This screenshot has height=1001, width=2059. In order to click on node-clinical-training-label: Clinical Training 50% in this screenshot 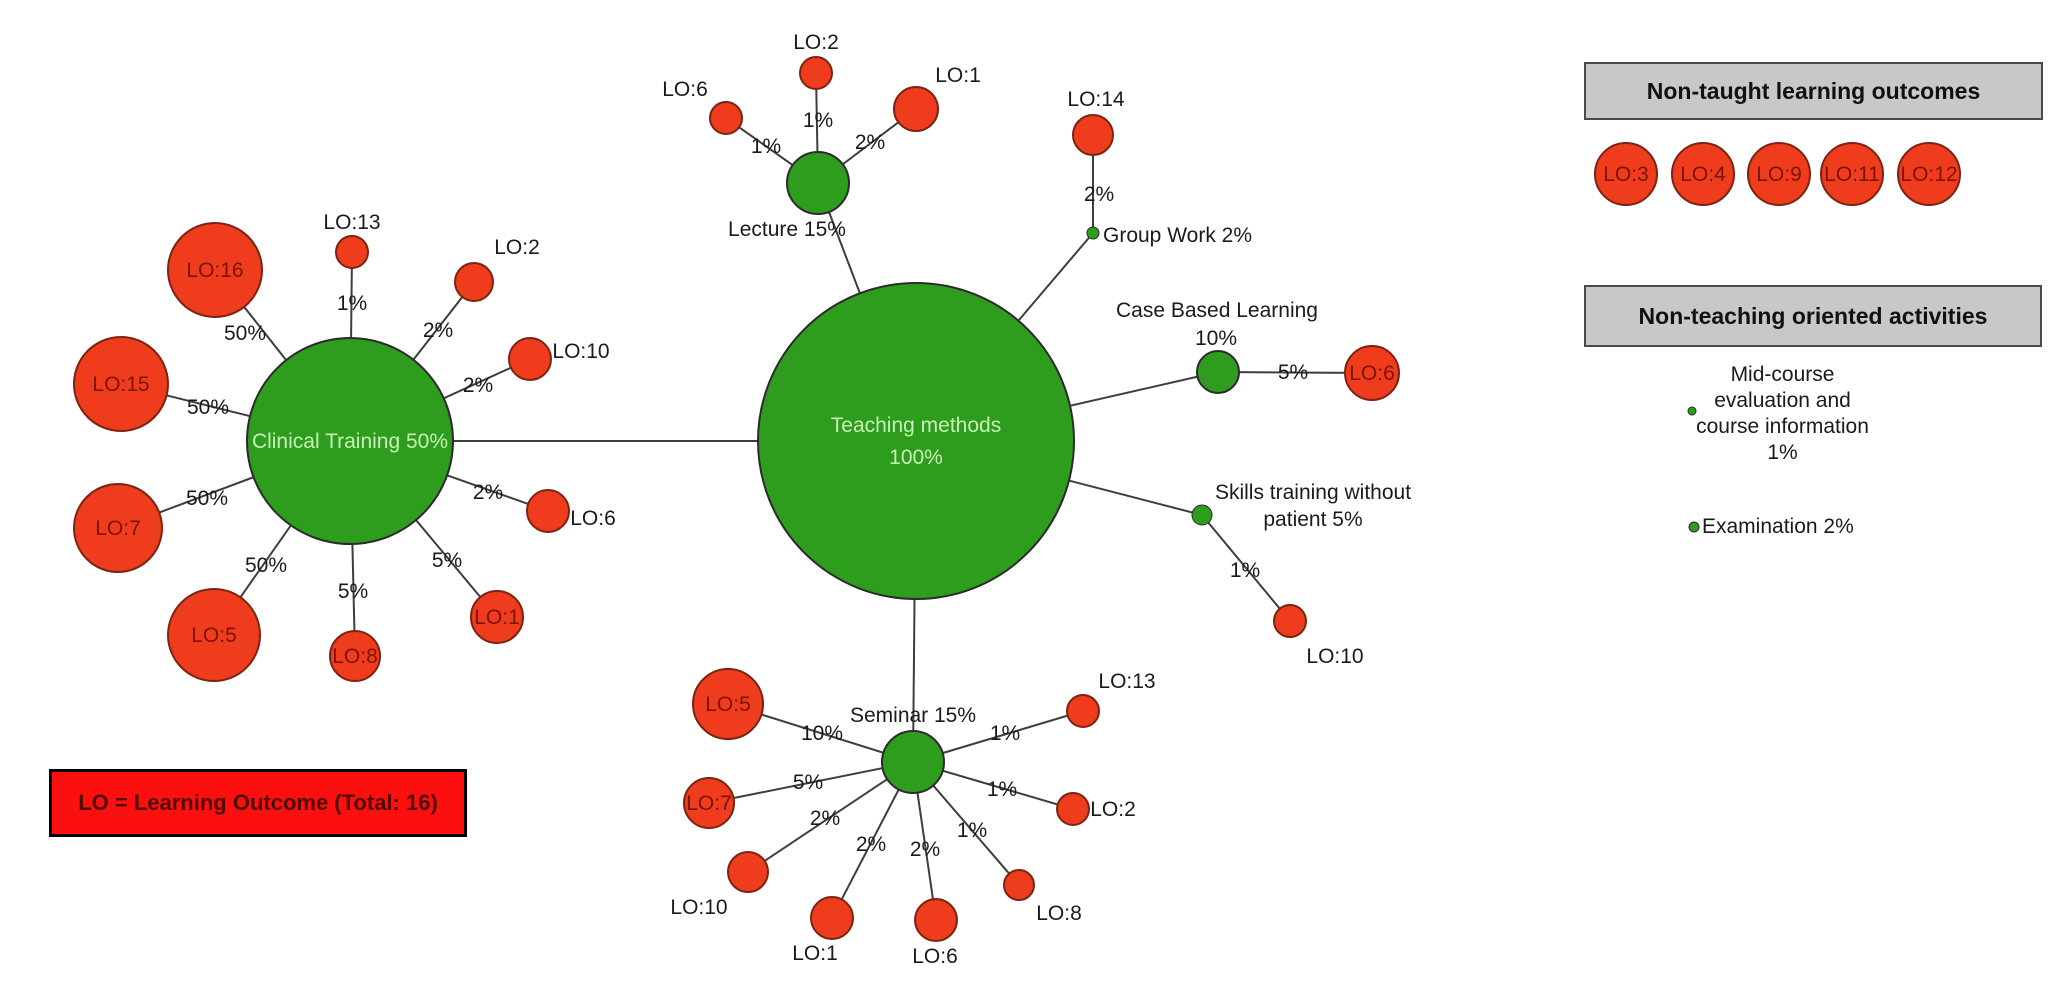, I will do `click(350, 441)`.